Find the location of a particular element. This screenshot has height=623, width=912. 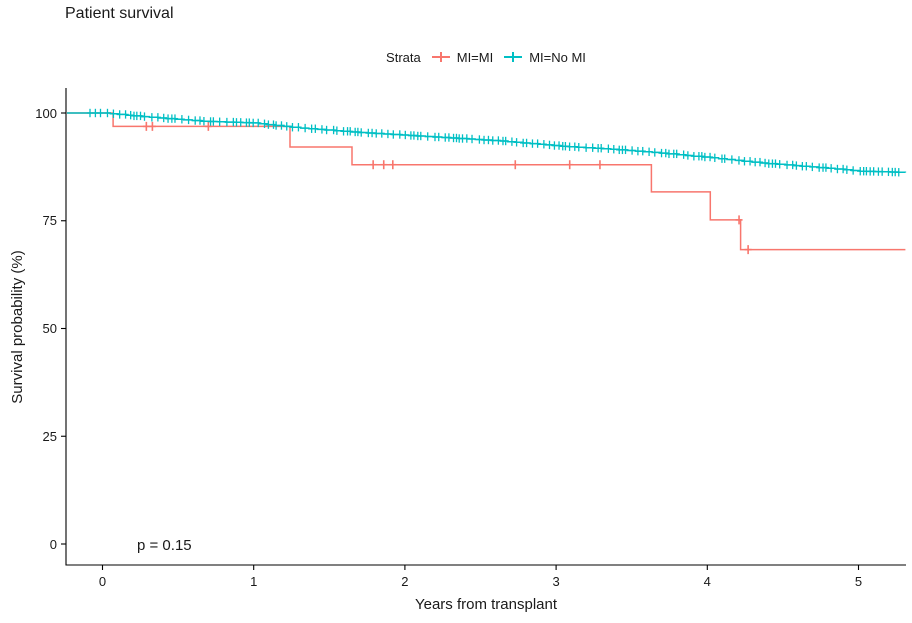

x-tick-label: 3 is located at coordinates (556, 581).